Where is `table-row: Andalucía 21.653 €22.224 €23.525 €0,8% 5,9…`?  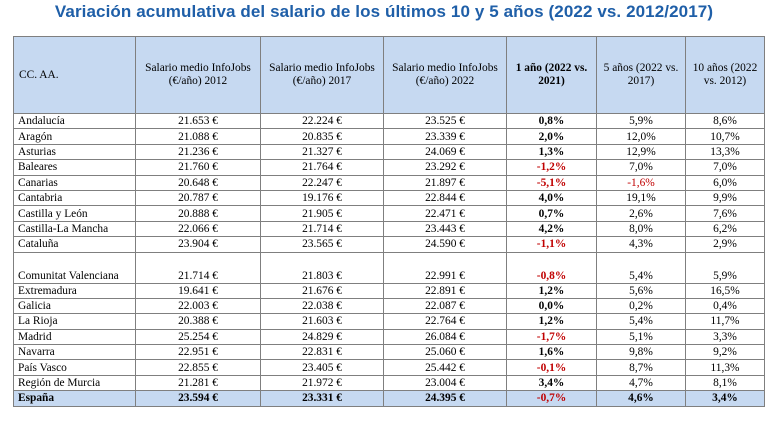
table-row: Andalucía 21.653 €22.224 €23.525 €0,8% 5,9… is located at coordinates (389, 121).